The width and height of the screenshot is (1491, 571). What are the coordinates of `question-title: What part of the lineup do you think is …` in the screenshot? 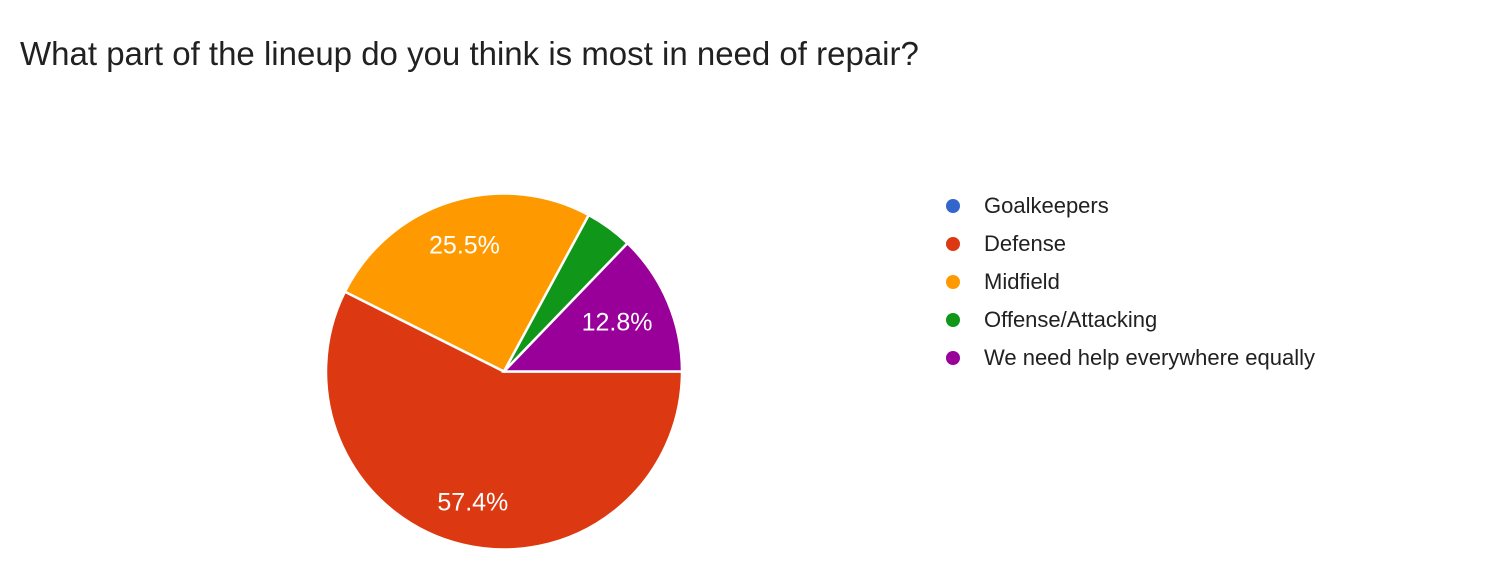 It's located at (469, 53).